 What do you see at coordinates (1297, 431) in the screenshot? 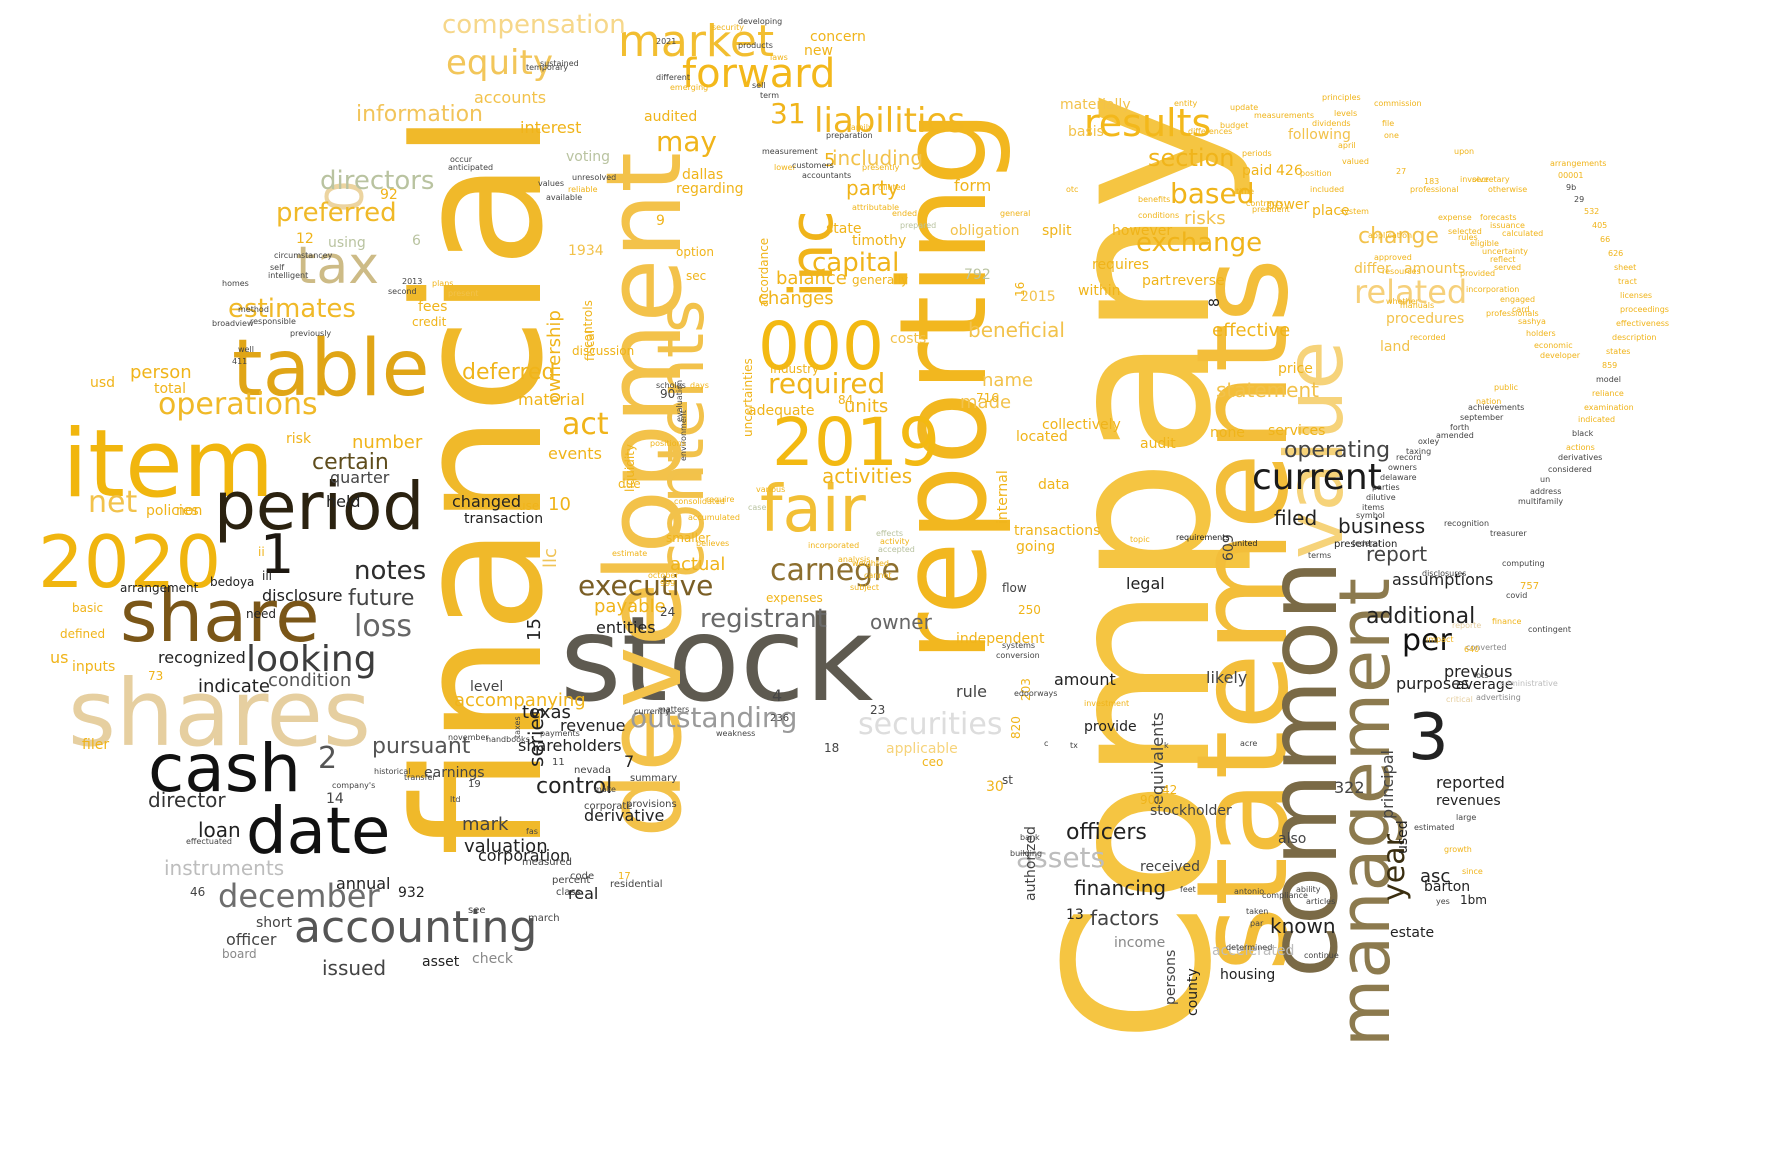
I see `word-153: services` at bounding box center [1297, 431].